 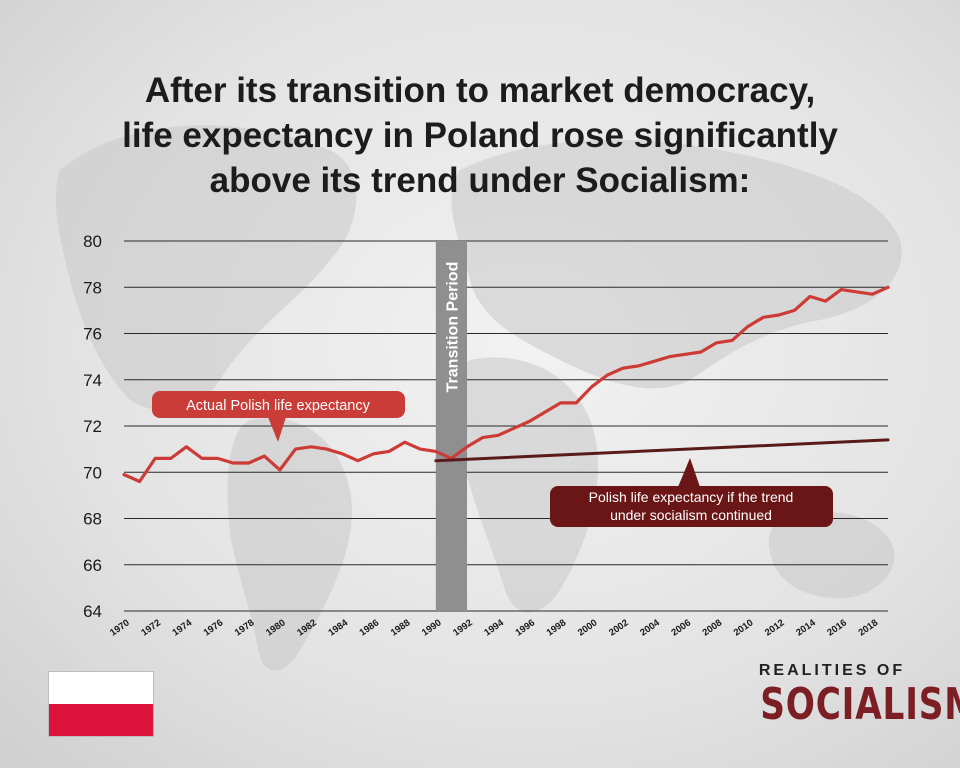 What do you see at coordinates (663, 180) in the screenshot?
I see `title-emphasis: Socialism:` at bounding box center [663, 180].